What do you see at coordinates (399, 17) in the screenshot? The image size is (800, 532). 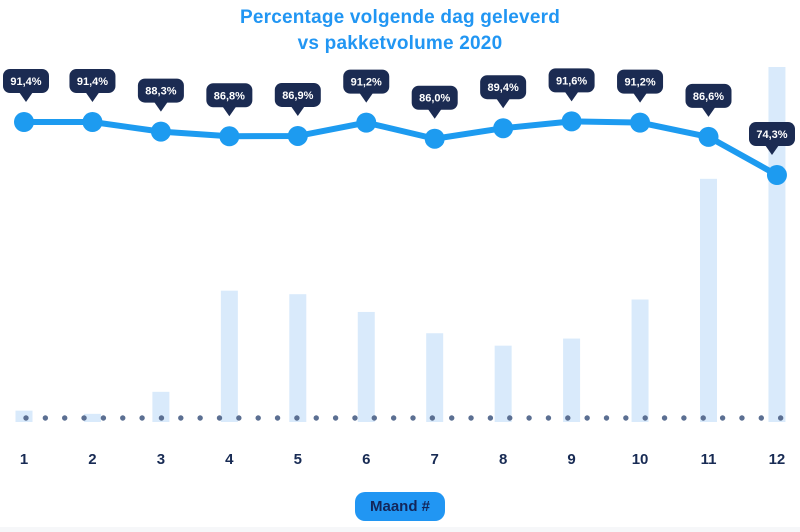 I see `chart-title-line1: Percentage volgende dag geleverd` at bounding box center [399, 17].